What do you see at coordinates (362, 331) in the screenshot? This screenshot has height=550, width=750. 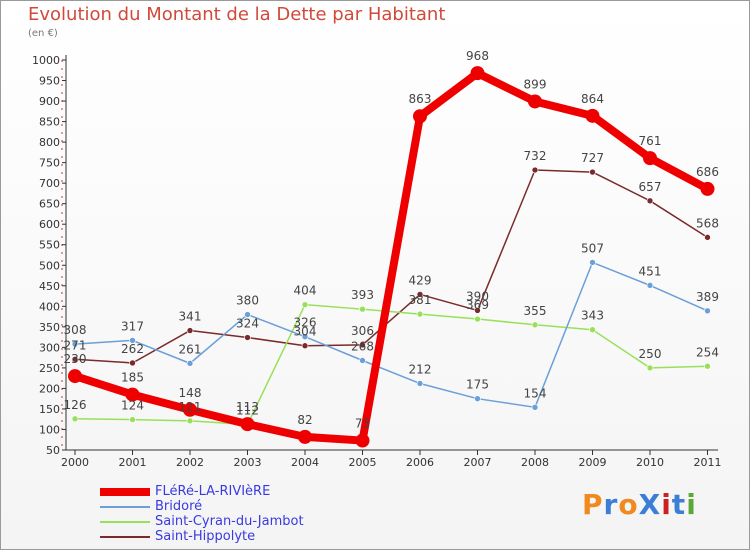 I see `data-label: 306` at bounding box center [362, 331].